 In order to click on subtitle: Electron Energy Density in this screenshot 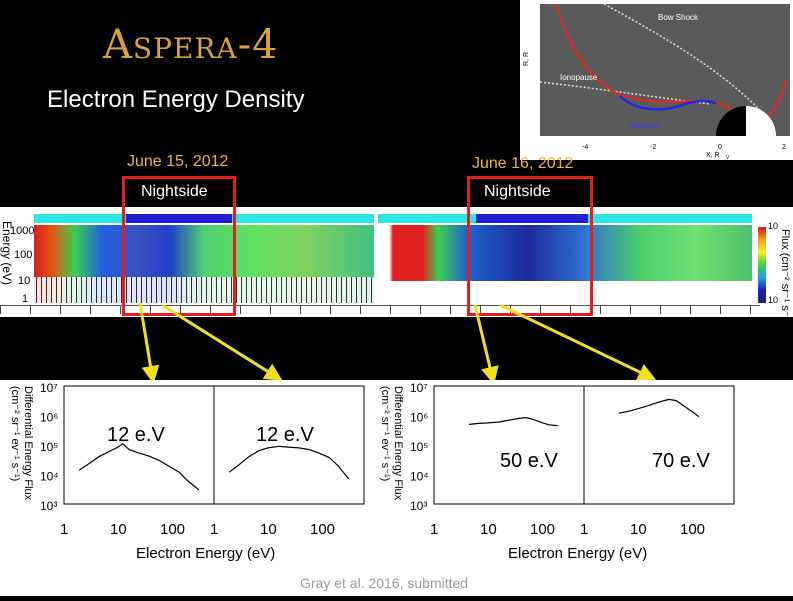, I will do `click(176, 99)`.